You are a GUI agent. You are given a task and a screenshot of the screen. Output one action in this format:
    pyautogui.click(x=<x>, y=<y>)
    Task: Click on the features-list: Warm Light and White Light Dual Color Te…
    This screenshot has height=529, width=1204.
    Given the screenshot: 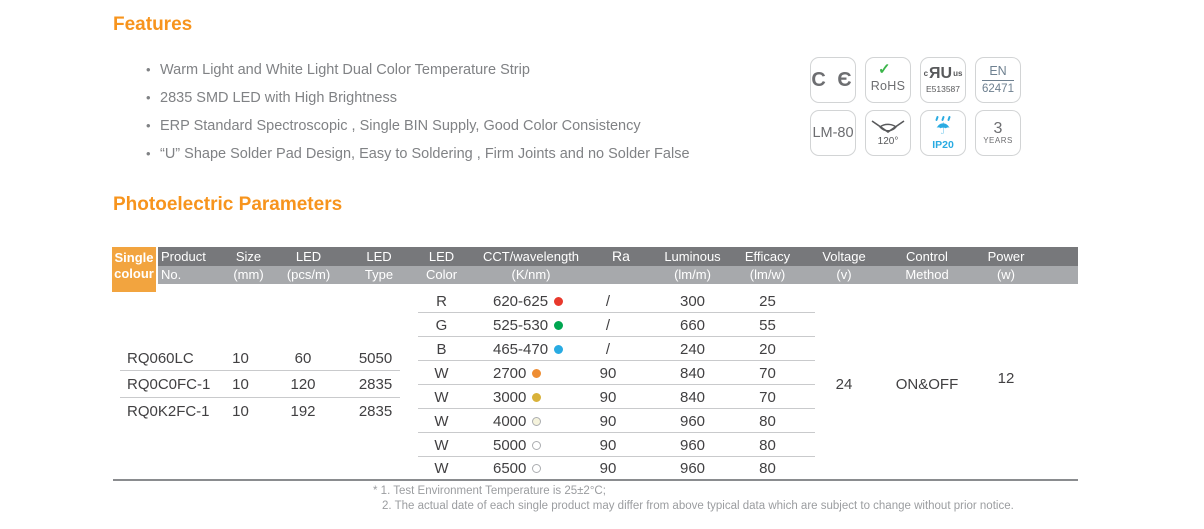 What is the action you would take?
    pyautogui.click(x=466, y=118)
    